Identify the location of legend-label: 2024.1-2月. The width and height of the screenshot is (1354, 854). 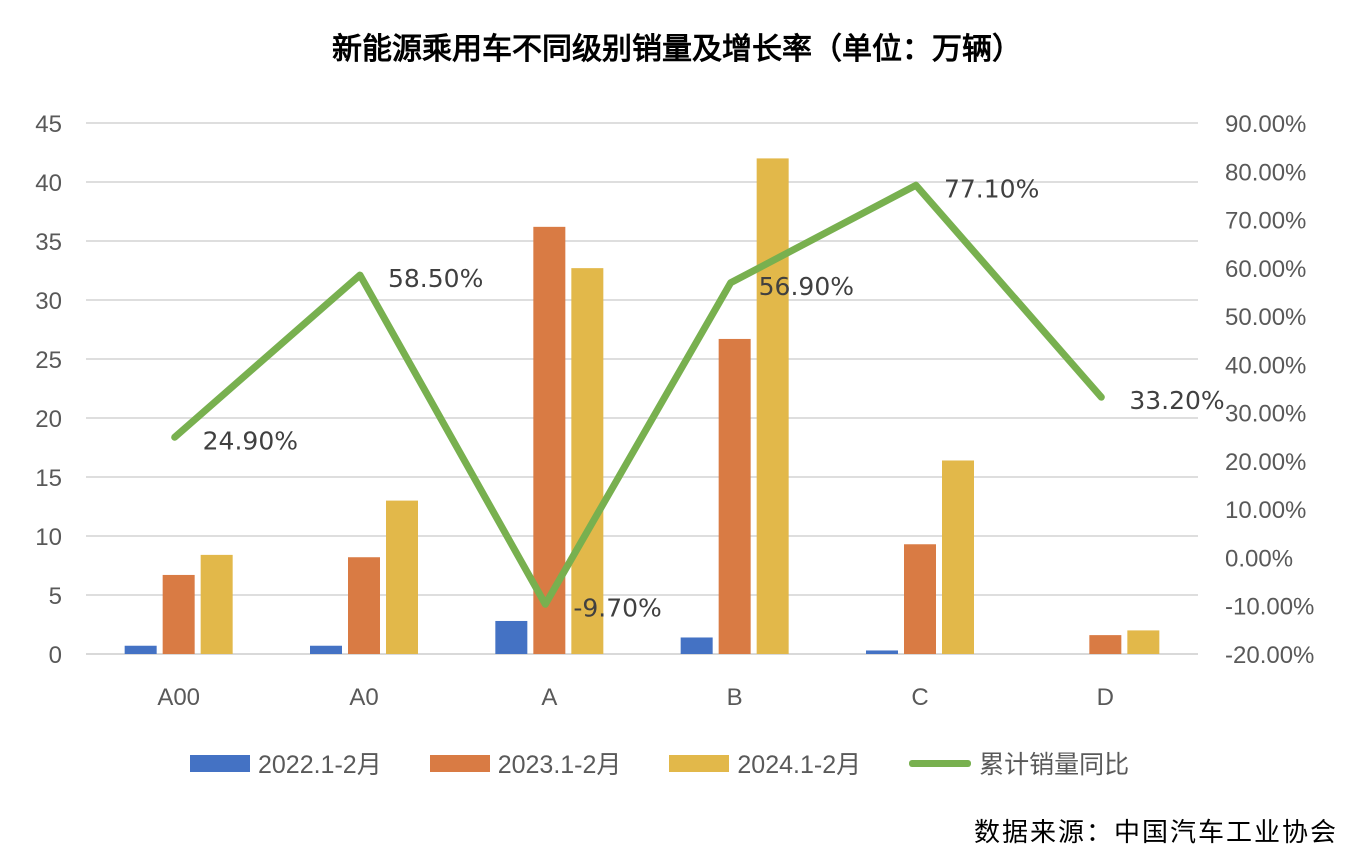
(799, 765).